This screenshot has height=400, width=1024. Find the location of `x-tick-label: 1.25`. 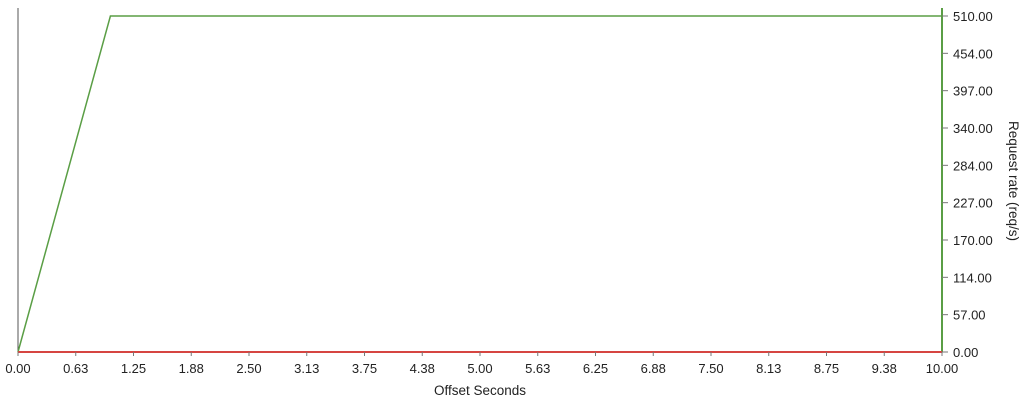

x-tick-label: 1.25 is located at coordinates (133, 368).